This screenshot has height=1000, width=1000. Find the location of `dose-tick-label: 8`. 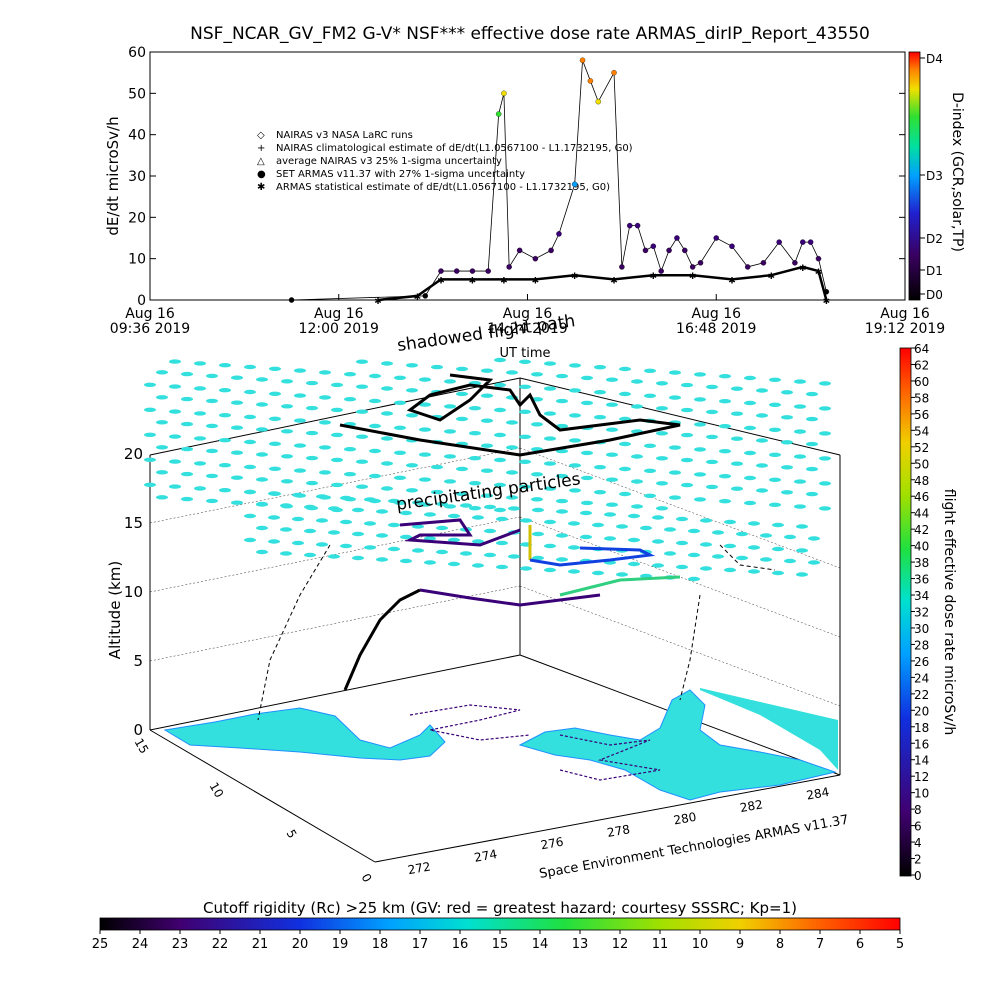

dose-tick-label: 8 is located at coordinates (918, 810).